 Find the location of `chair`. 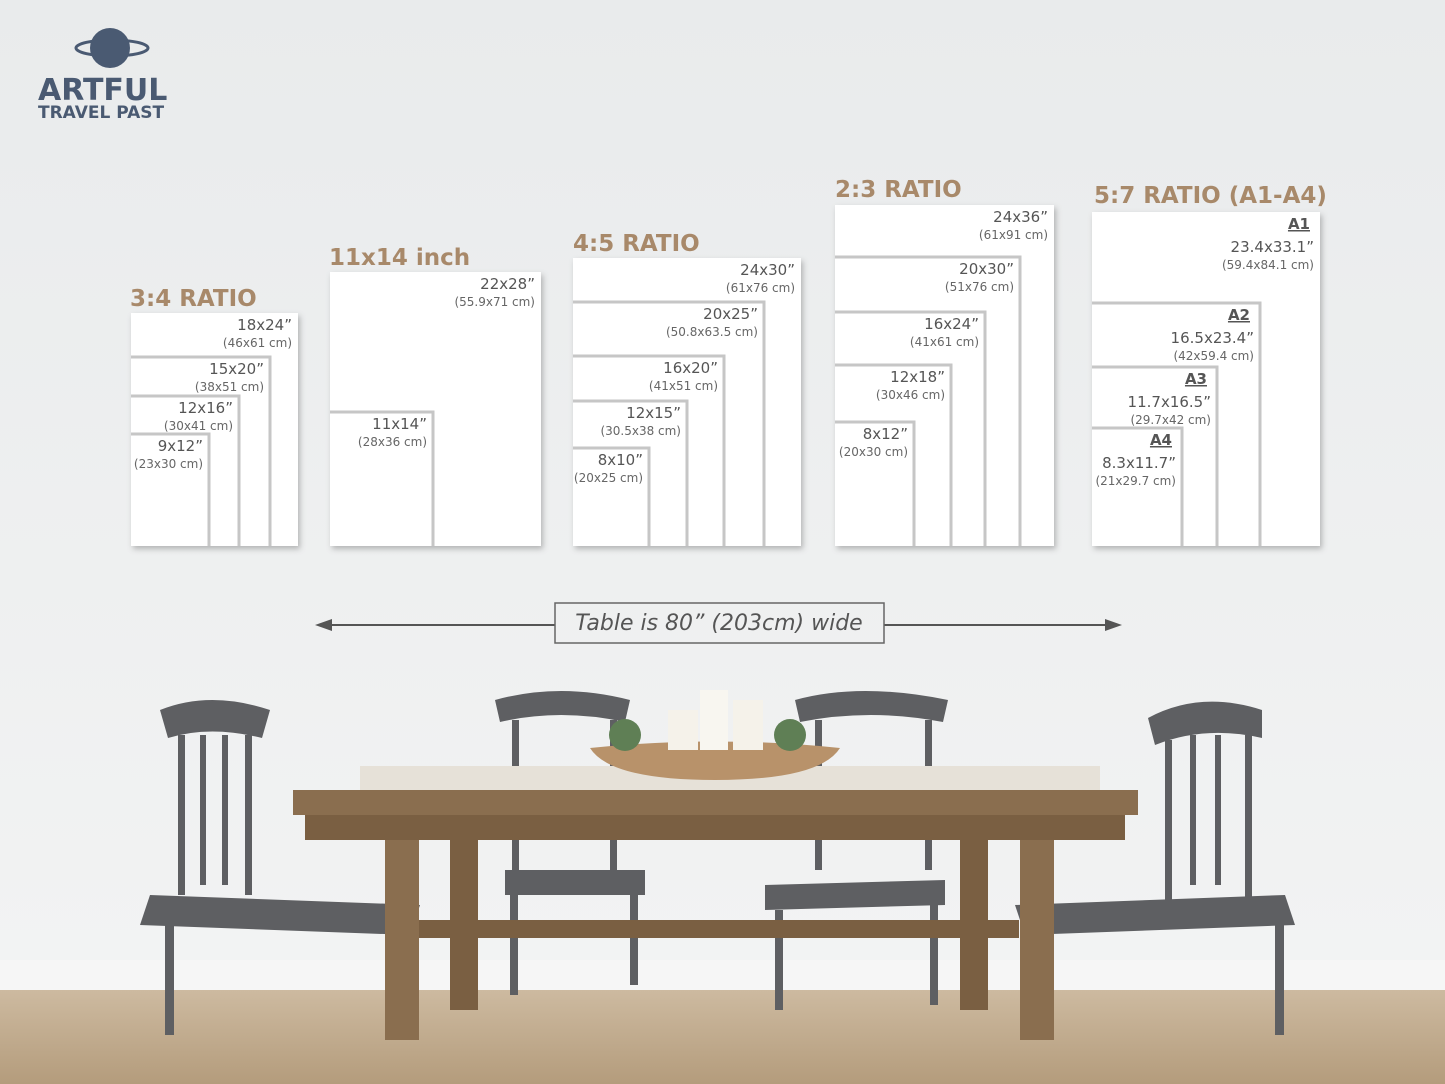

chair is located at coordinates (1155, 868).